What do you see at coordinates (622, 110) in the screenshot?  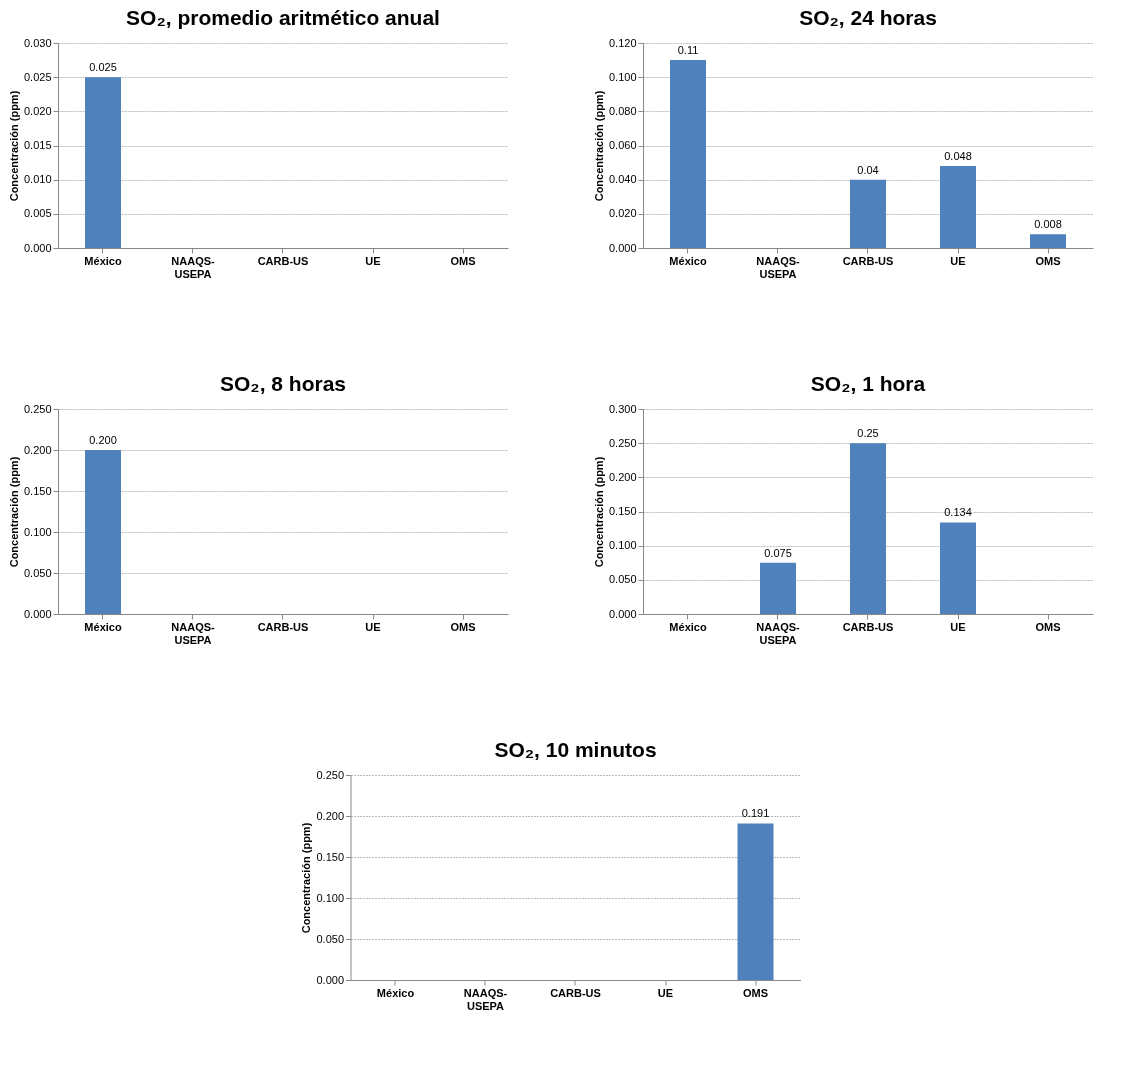 I see `y-tick-label: 0.080` at bounding box center [622, 110].